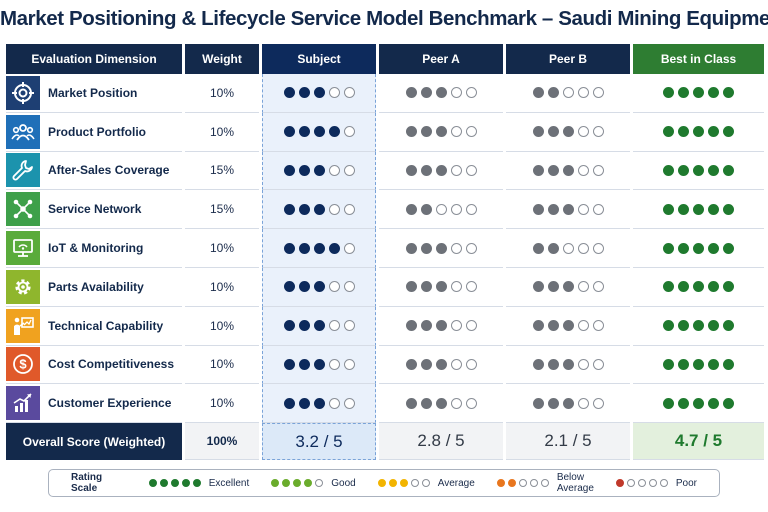 The image size is (768, 512). What do you see at coordinates (698, 442) in the screenshot?
I see `total-best-in-class-score: 4.7 / 5` at bounding box center [698, 442].